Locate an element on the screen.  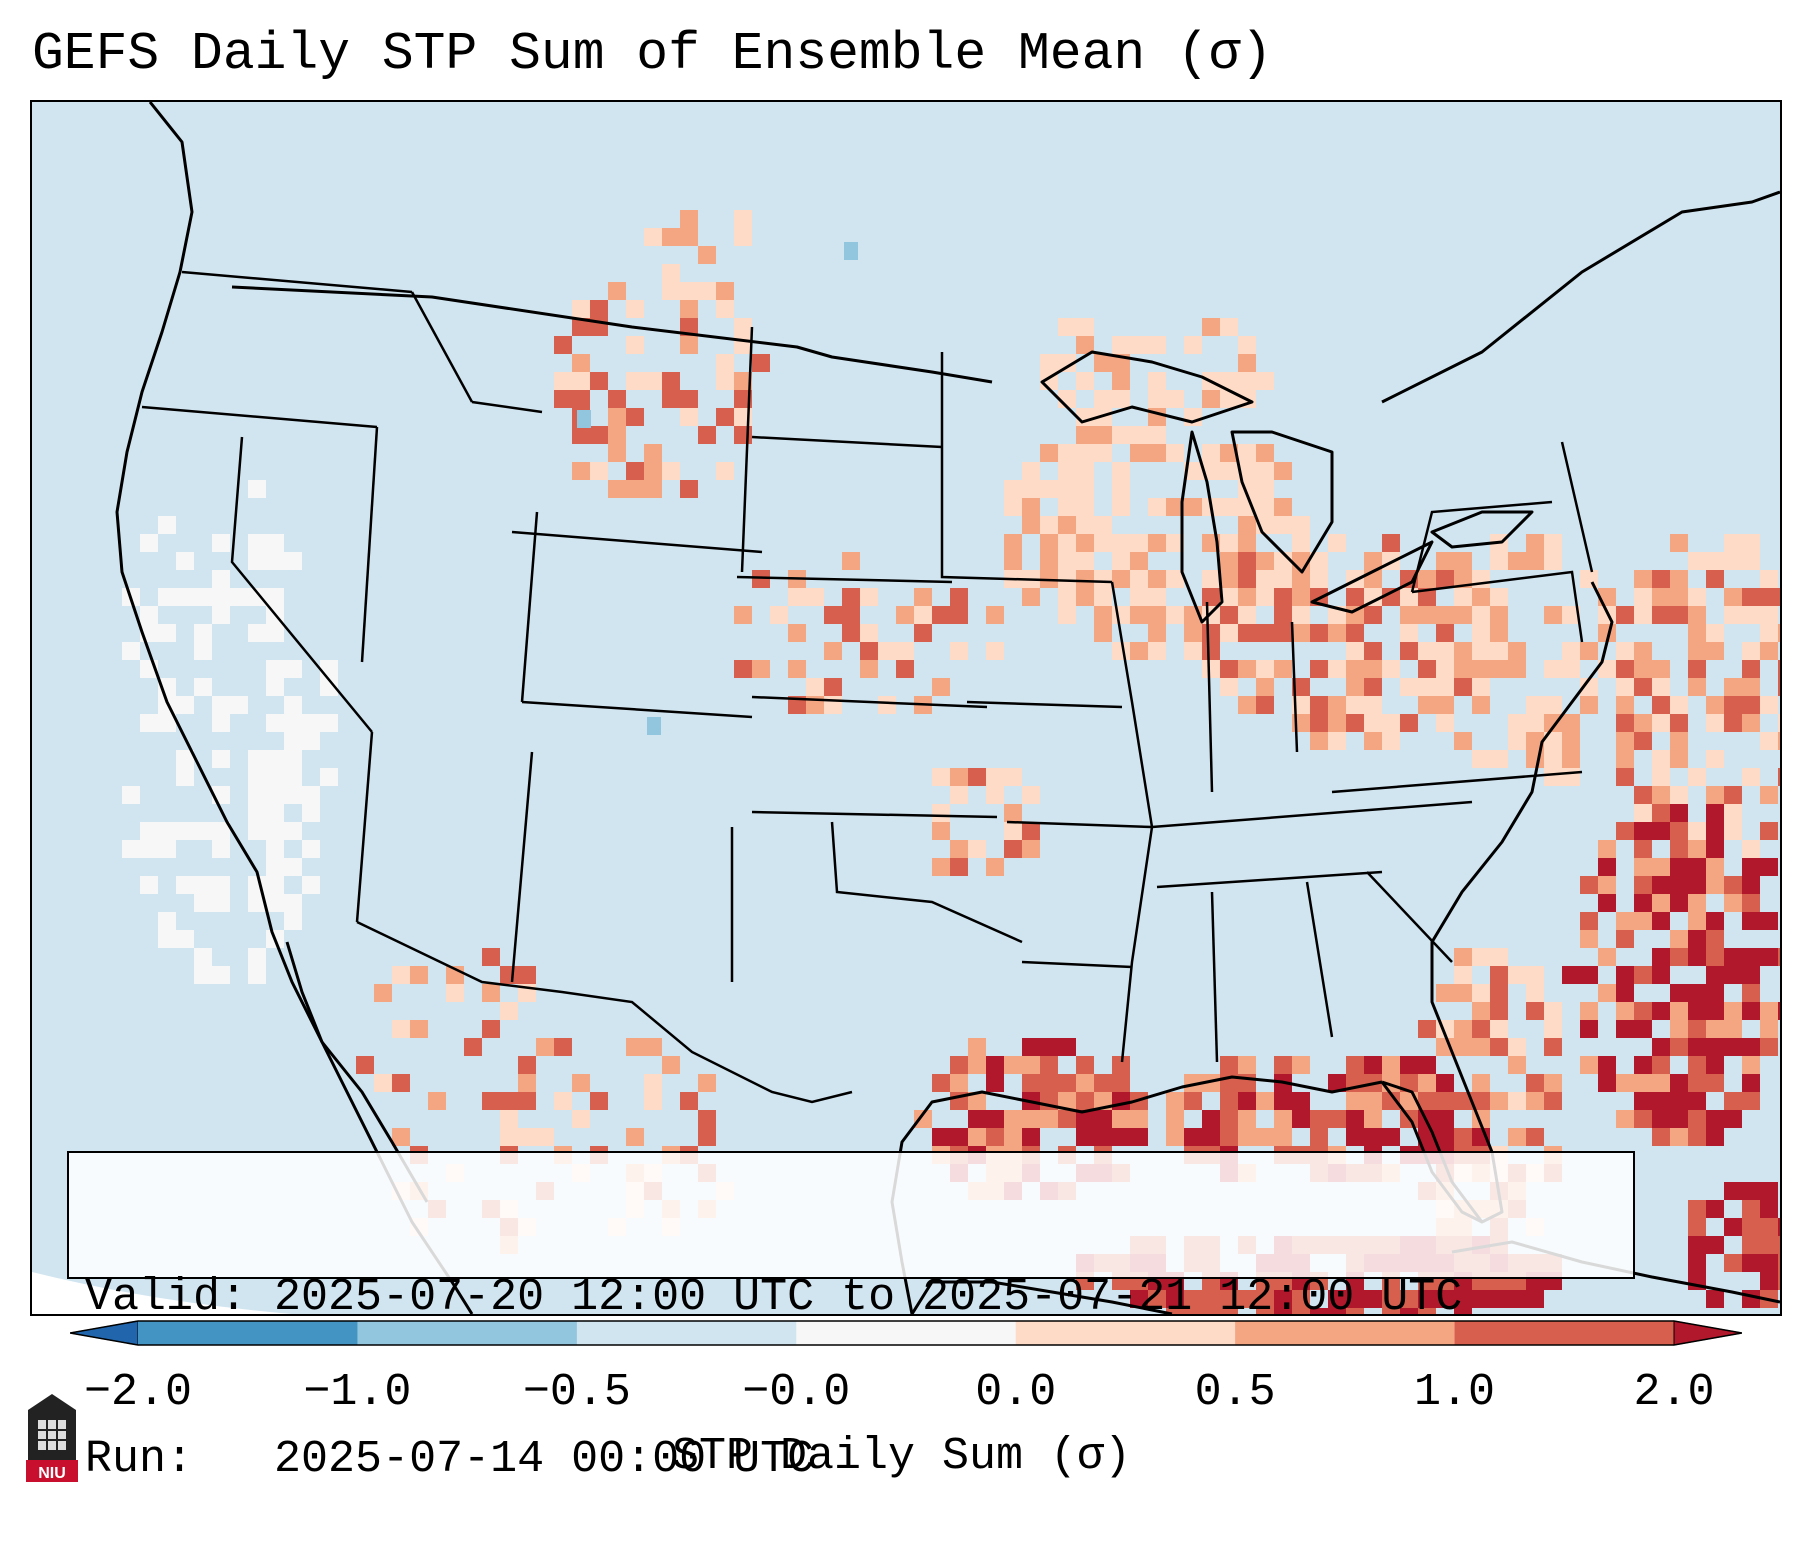
state-border-nc-va is located at coordinates (1457, 782).